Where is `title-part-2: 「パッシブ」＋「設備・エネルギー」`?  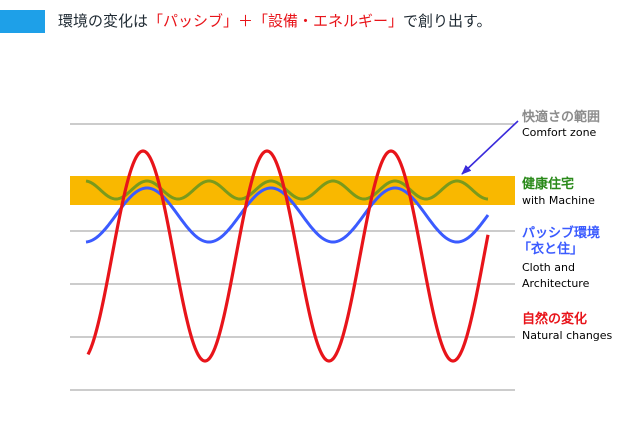
title-part-2: 「パッシブ」＋「設備・エネルギー」 is located at coordinates (276, 21).